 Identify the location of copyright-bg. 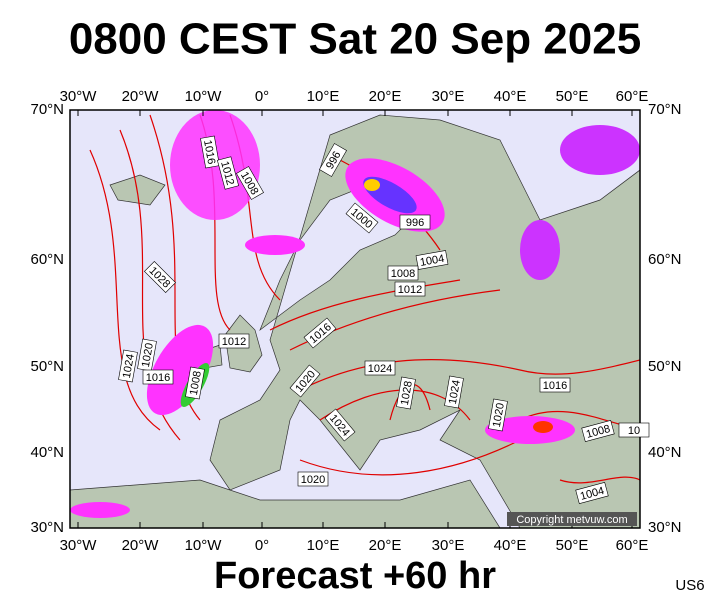
(572, 519).